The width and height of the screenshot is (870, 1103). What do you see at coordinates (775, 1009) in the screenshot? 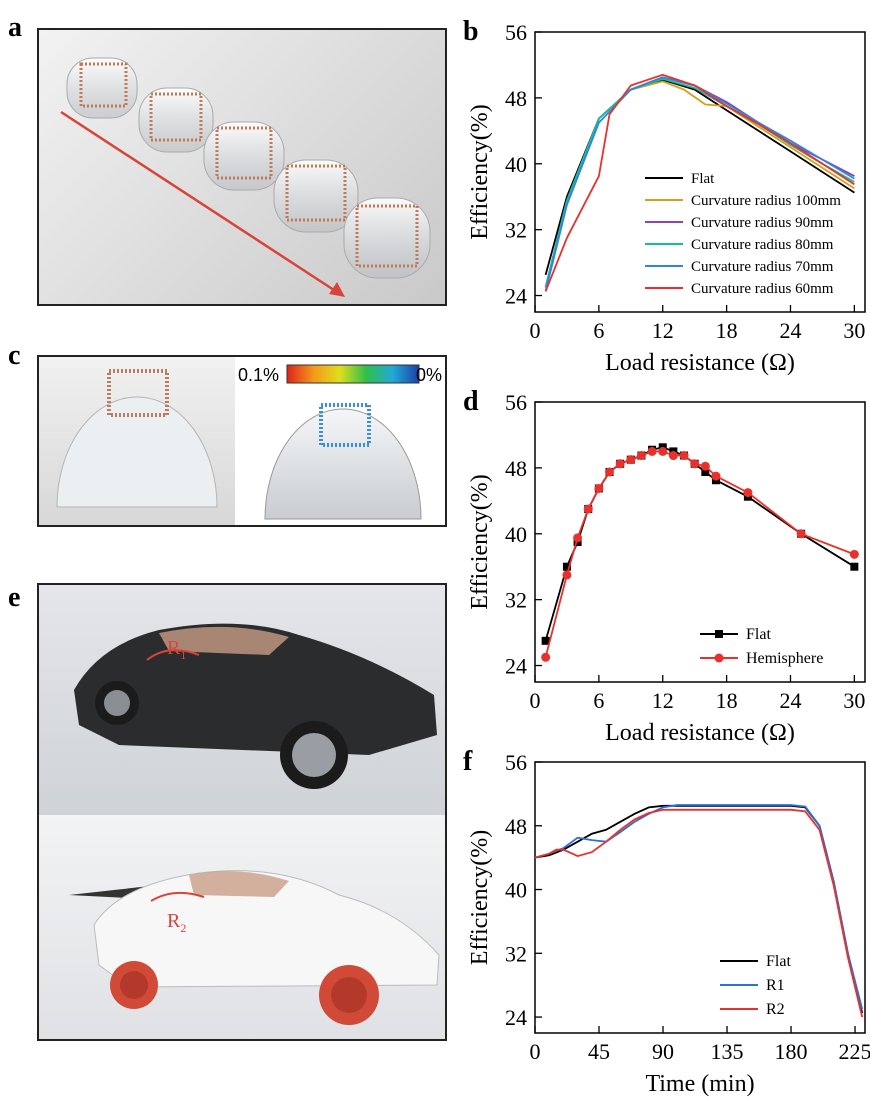
I see `legend-label: R2` at bounding box center [775, 1009].